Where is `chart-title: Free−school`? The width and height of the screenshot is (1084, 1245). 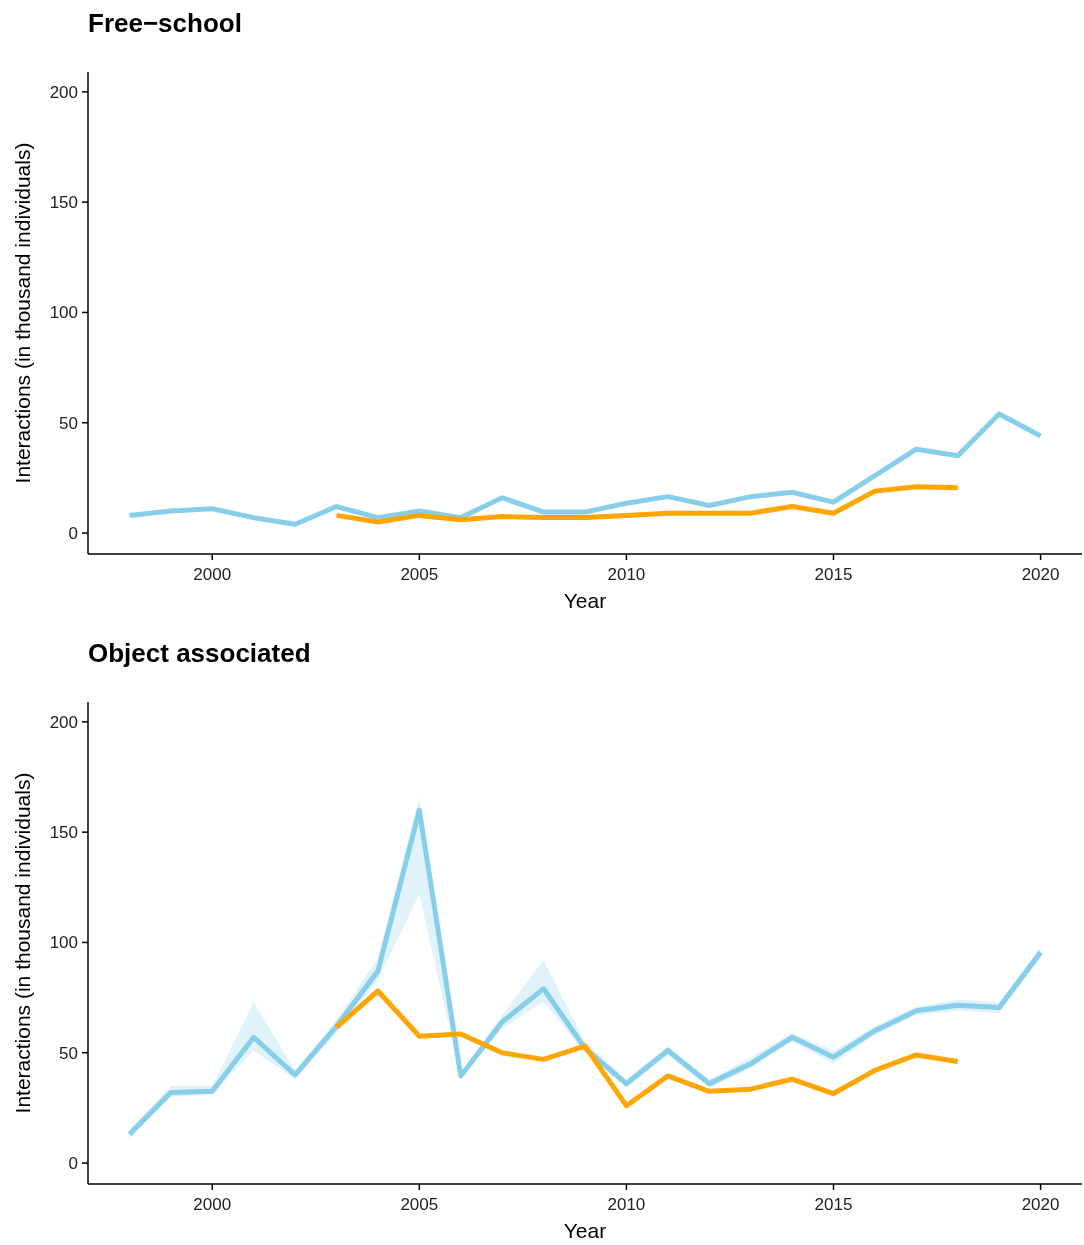 chart-title: Free−school is located at coordinates (165, 23).